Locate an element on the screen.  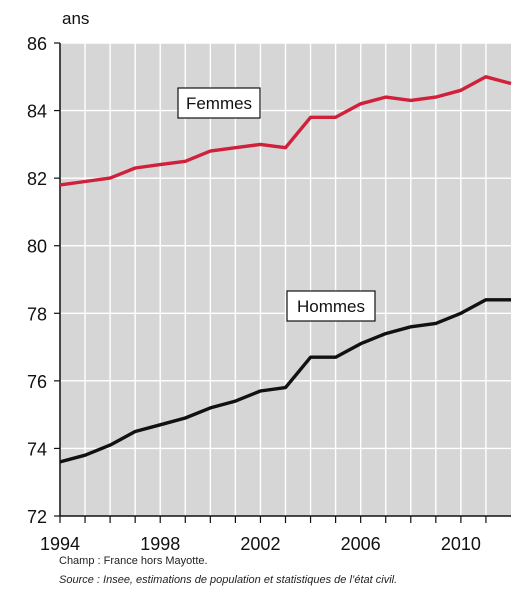
x-tick-label: 1998 is located at coordinates (160, 544).